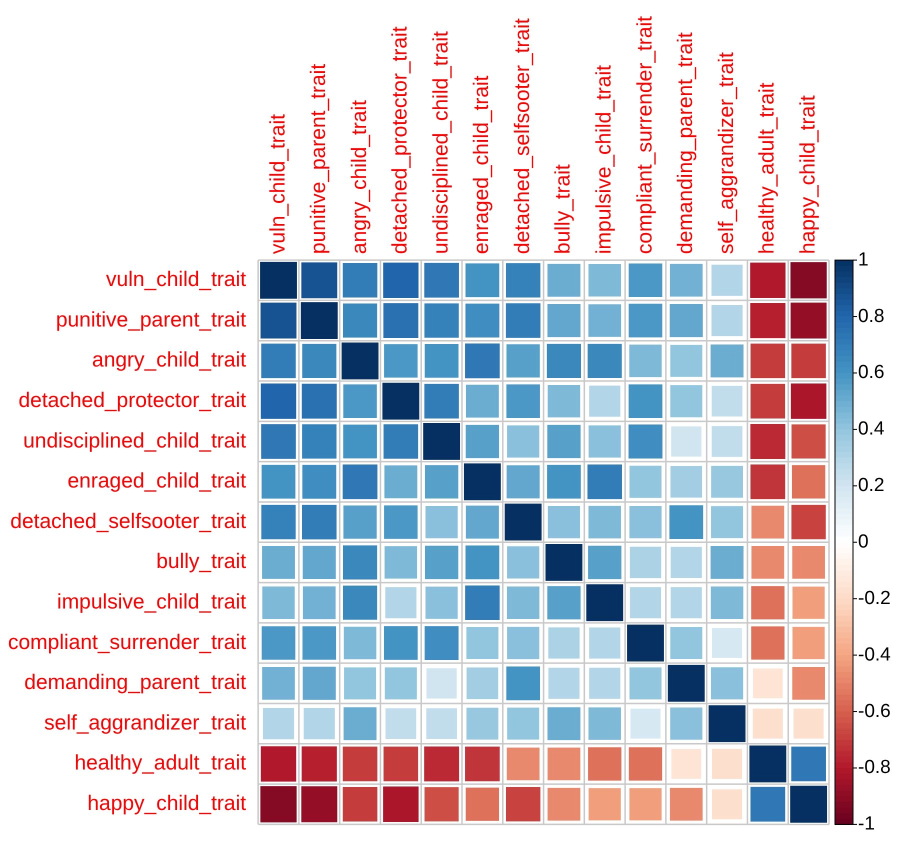  I want to click on y-tick-label: vuln_child_trait, so click(176, 280).